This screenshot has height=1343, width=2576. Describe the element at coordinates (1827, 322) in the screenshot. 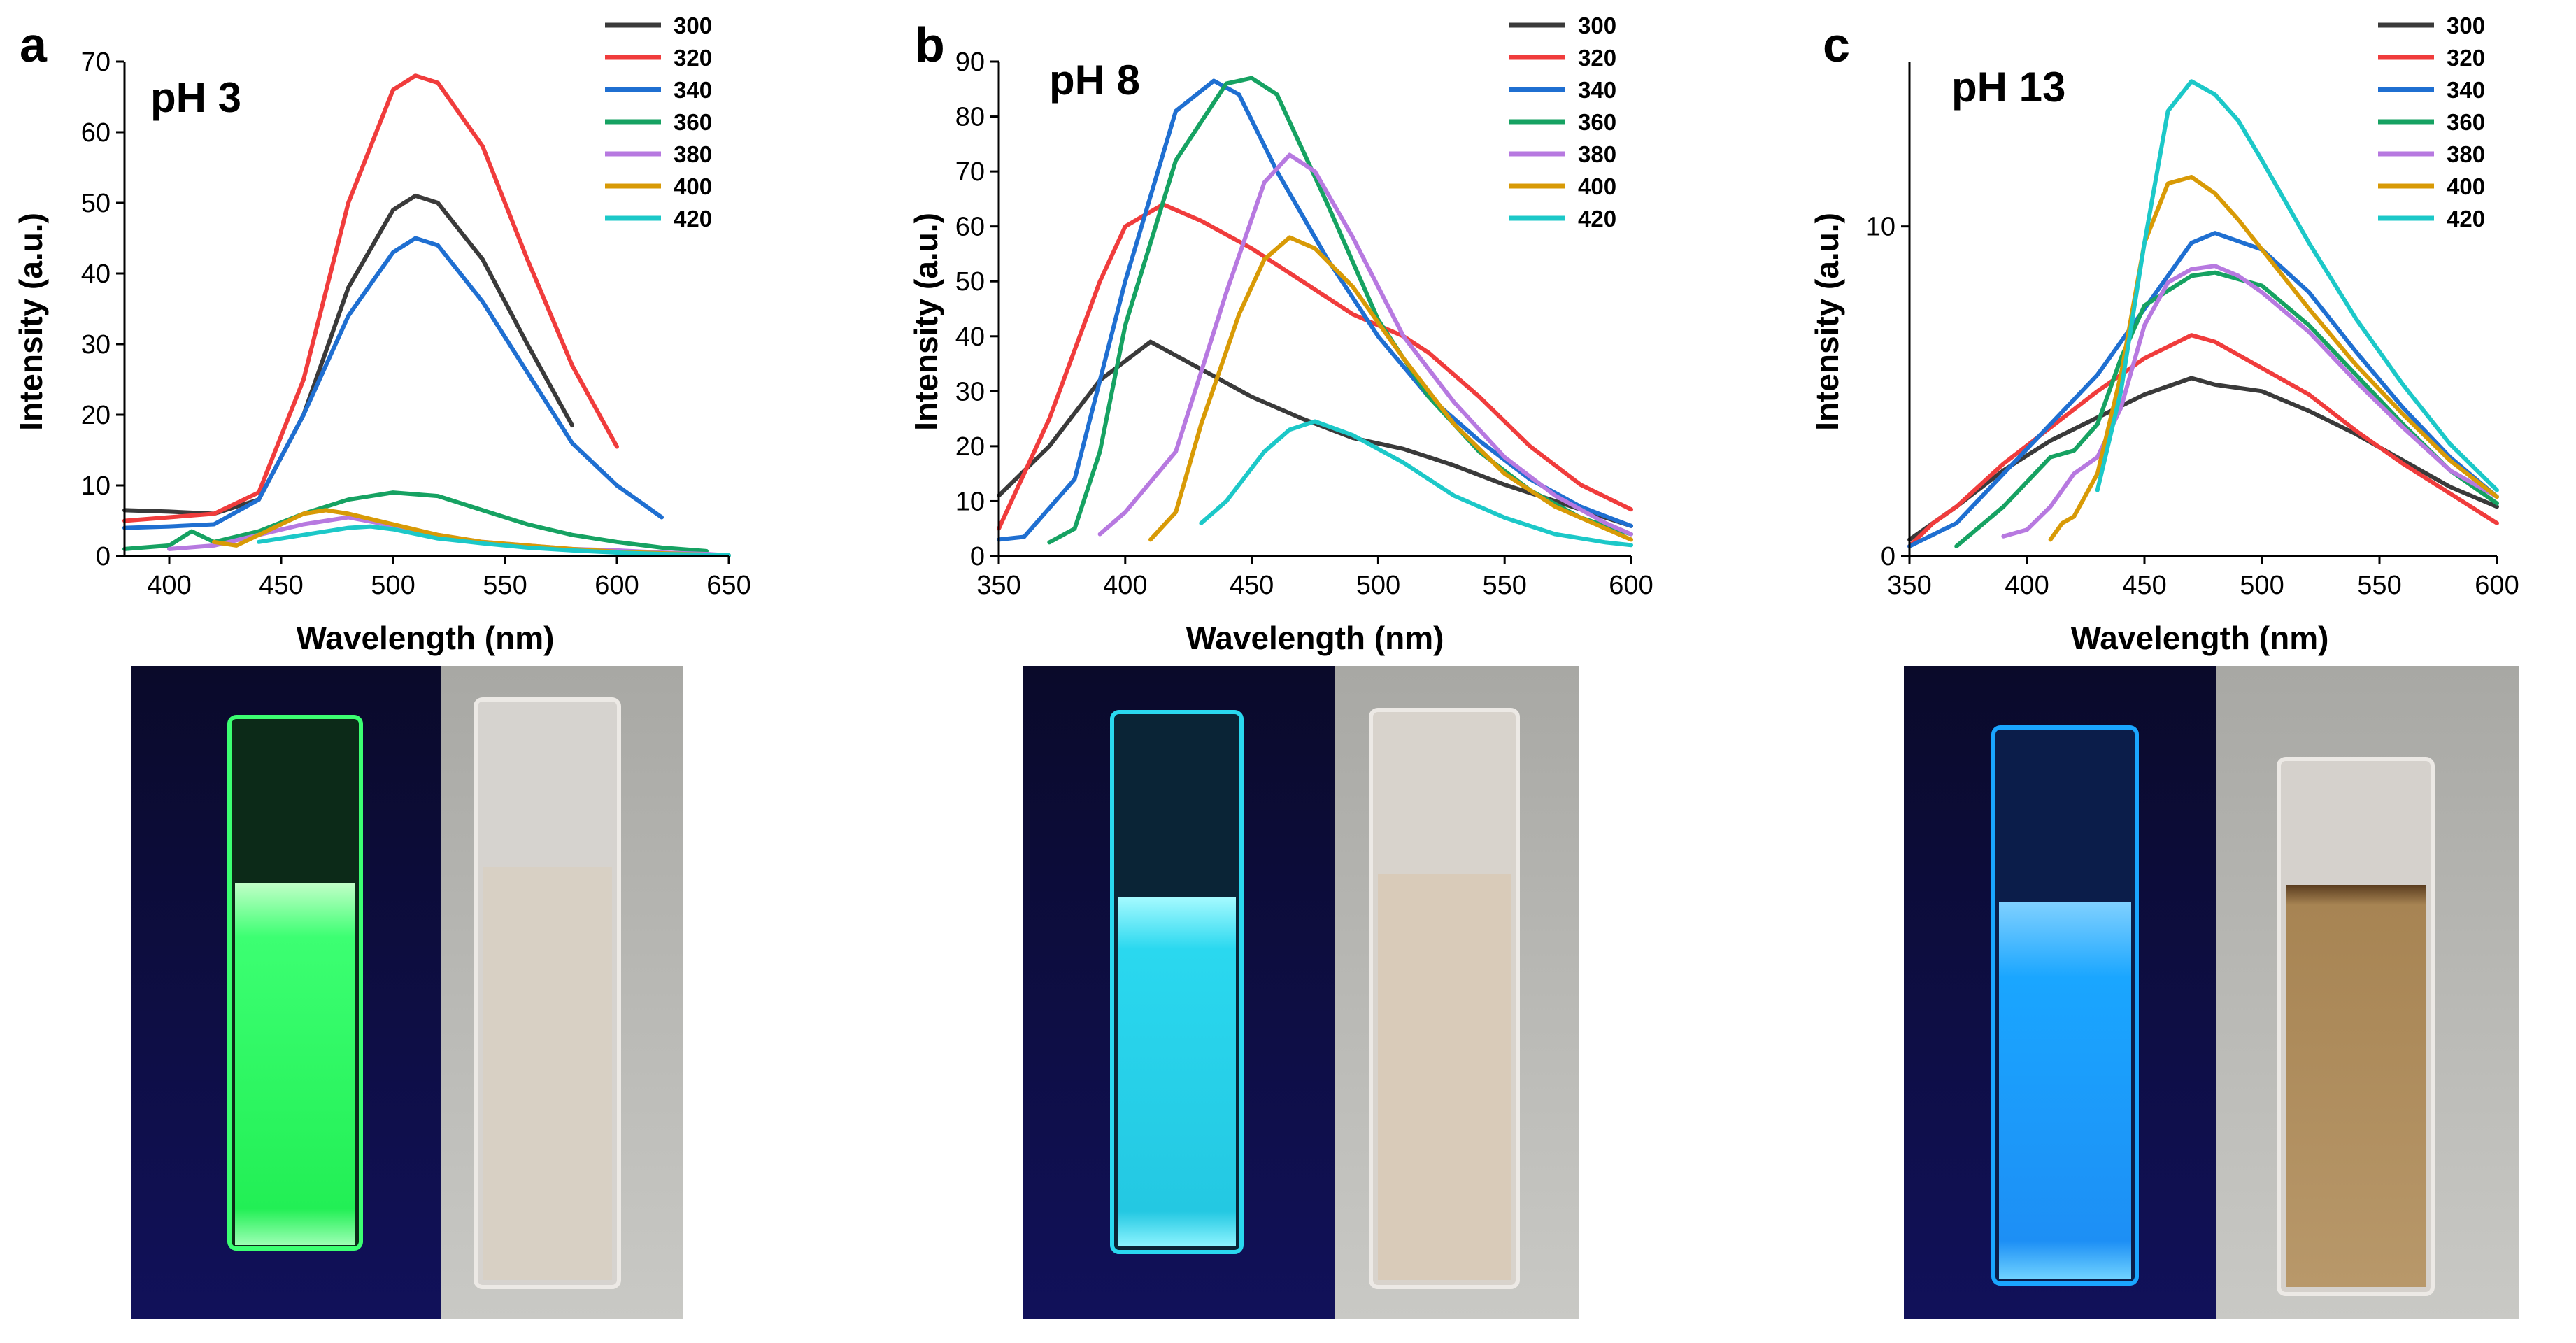

I see `y-axis-title-c: Intensity (a.u.)` at that location.